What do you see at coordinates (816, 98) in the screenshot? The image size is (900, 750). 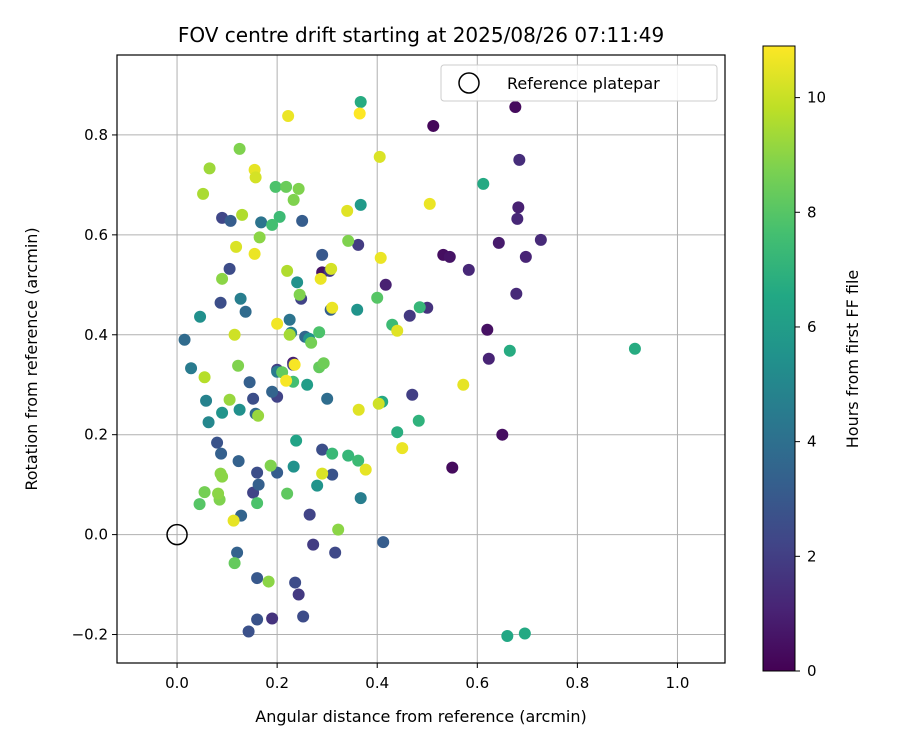 I see `colorbar-tick-label: 10` at bounding box center [816, 98].